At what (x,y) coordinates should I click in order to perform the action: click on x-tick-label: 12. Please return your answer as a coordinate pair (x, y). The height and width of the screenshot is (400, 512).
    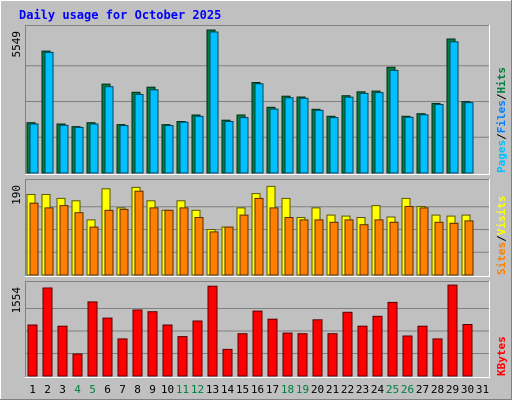
    Looking at the image, I should click on (197, 389).